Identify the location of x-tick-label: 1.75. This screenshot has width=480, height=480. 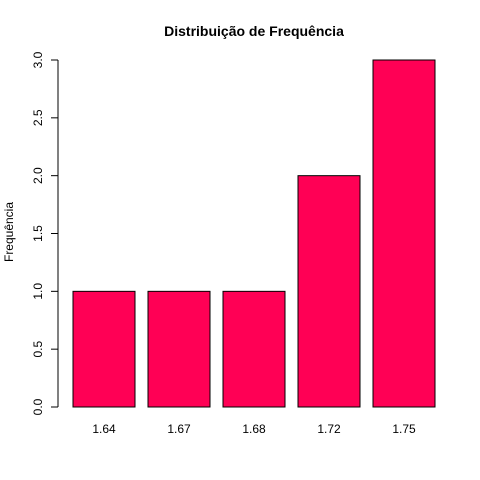
(404, 429).